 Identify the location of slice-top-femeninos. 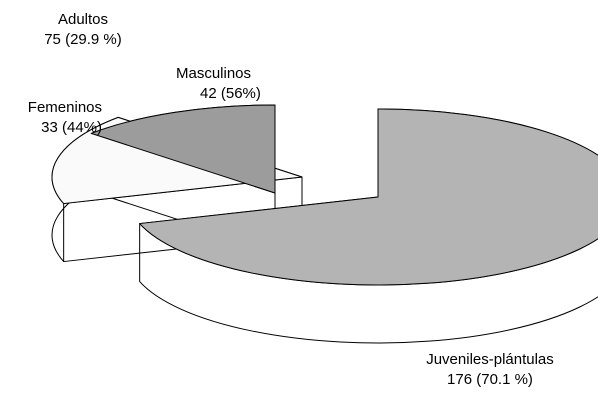
(183, 149).